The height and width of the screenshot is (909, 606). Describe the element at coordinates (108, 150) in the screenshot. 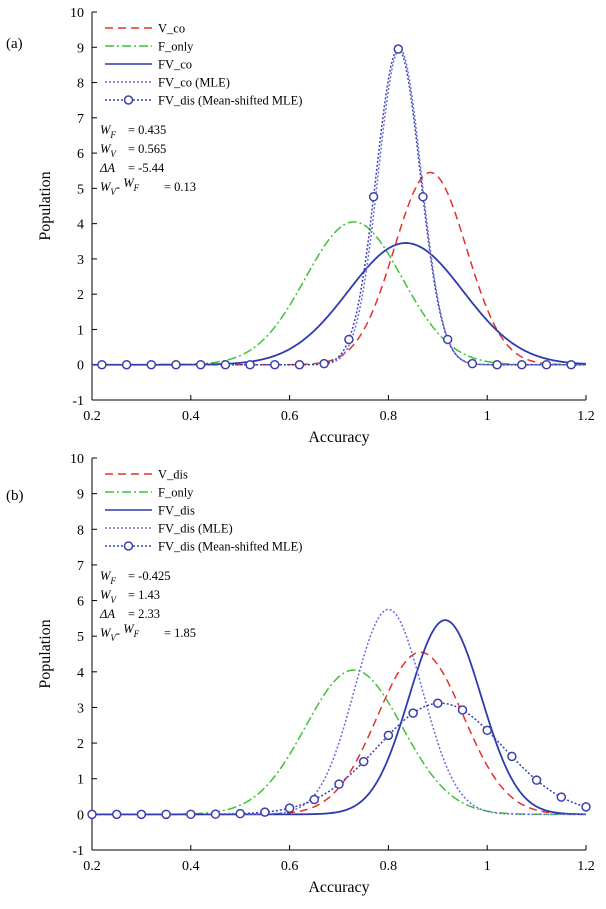

I see `annotation-label: WV` at that location.